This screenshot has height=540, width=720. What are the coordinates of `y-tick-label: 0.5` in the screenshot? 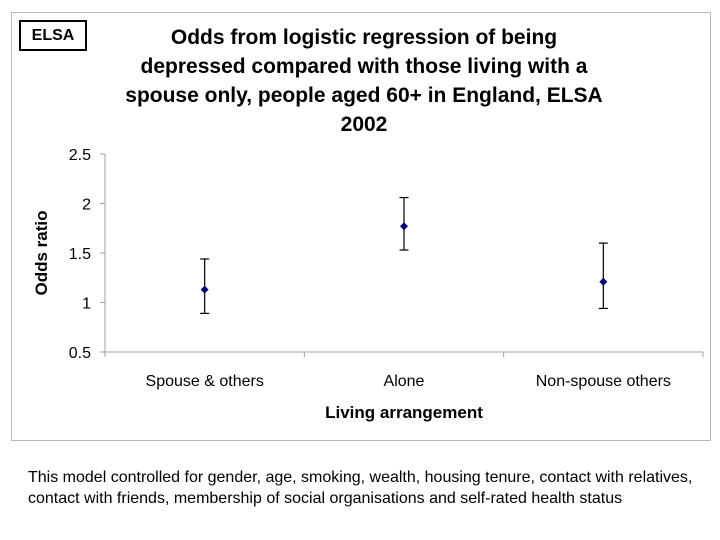 It's located at (80, 353).